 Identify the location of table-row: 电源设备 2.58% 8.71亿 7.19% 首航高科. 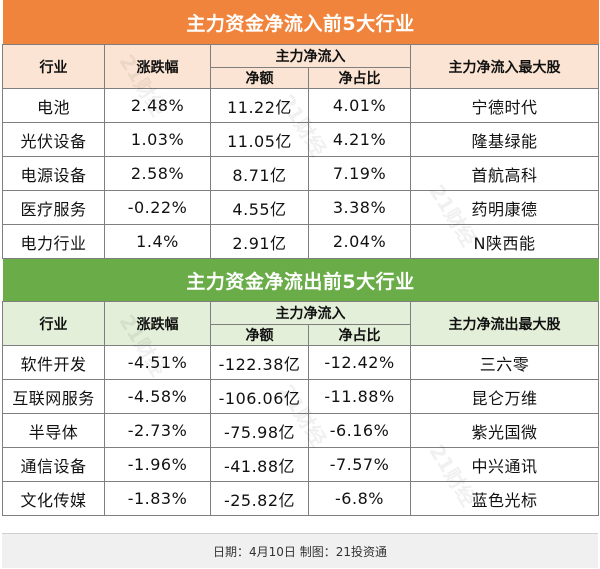
(301, 173).